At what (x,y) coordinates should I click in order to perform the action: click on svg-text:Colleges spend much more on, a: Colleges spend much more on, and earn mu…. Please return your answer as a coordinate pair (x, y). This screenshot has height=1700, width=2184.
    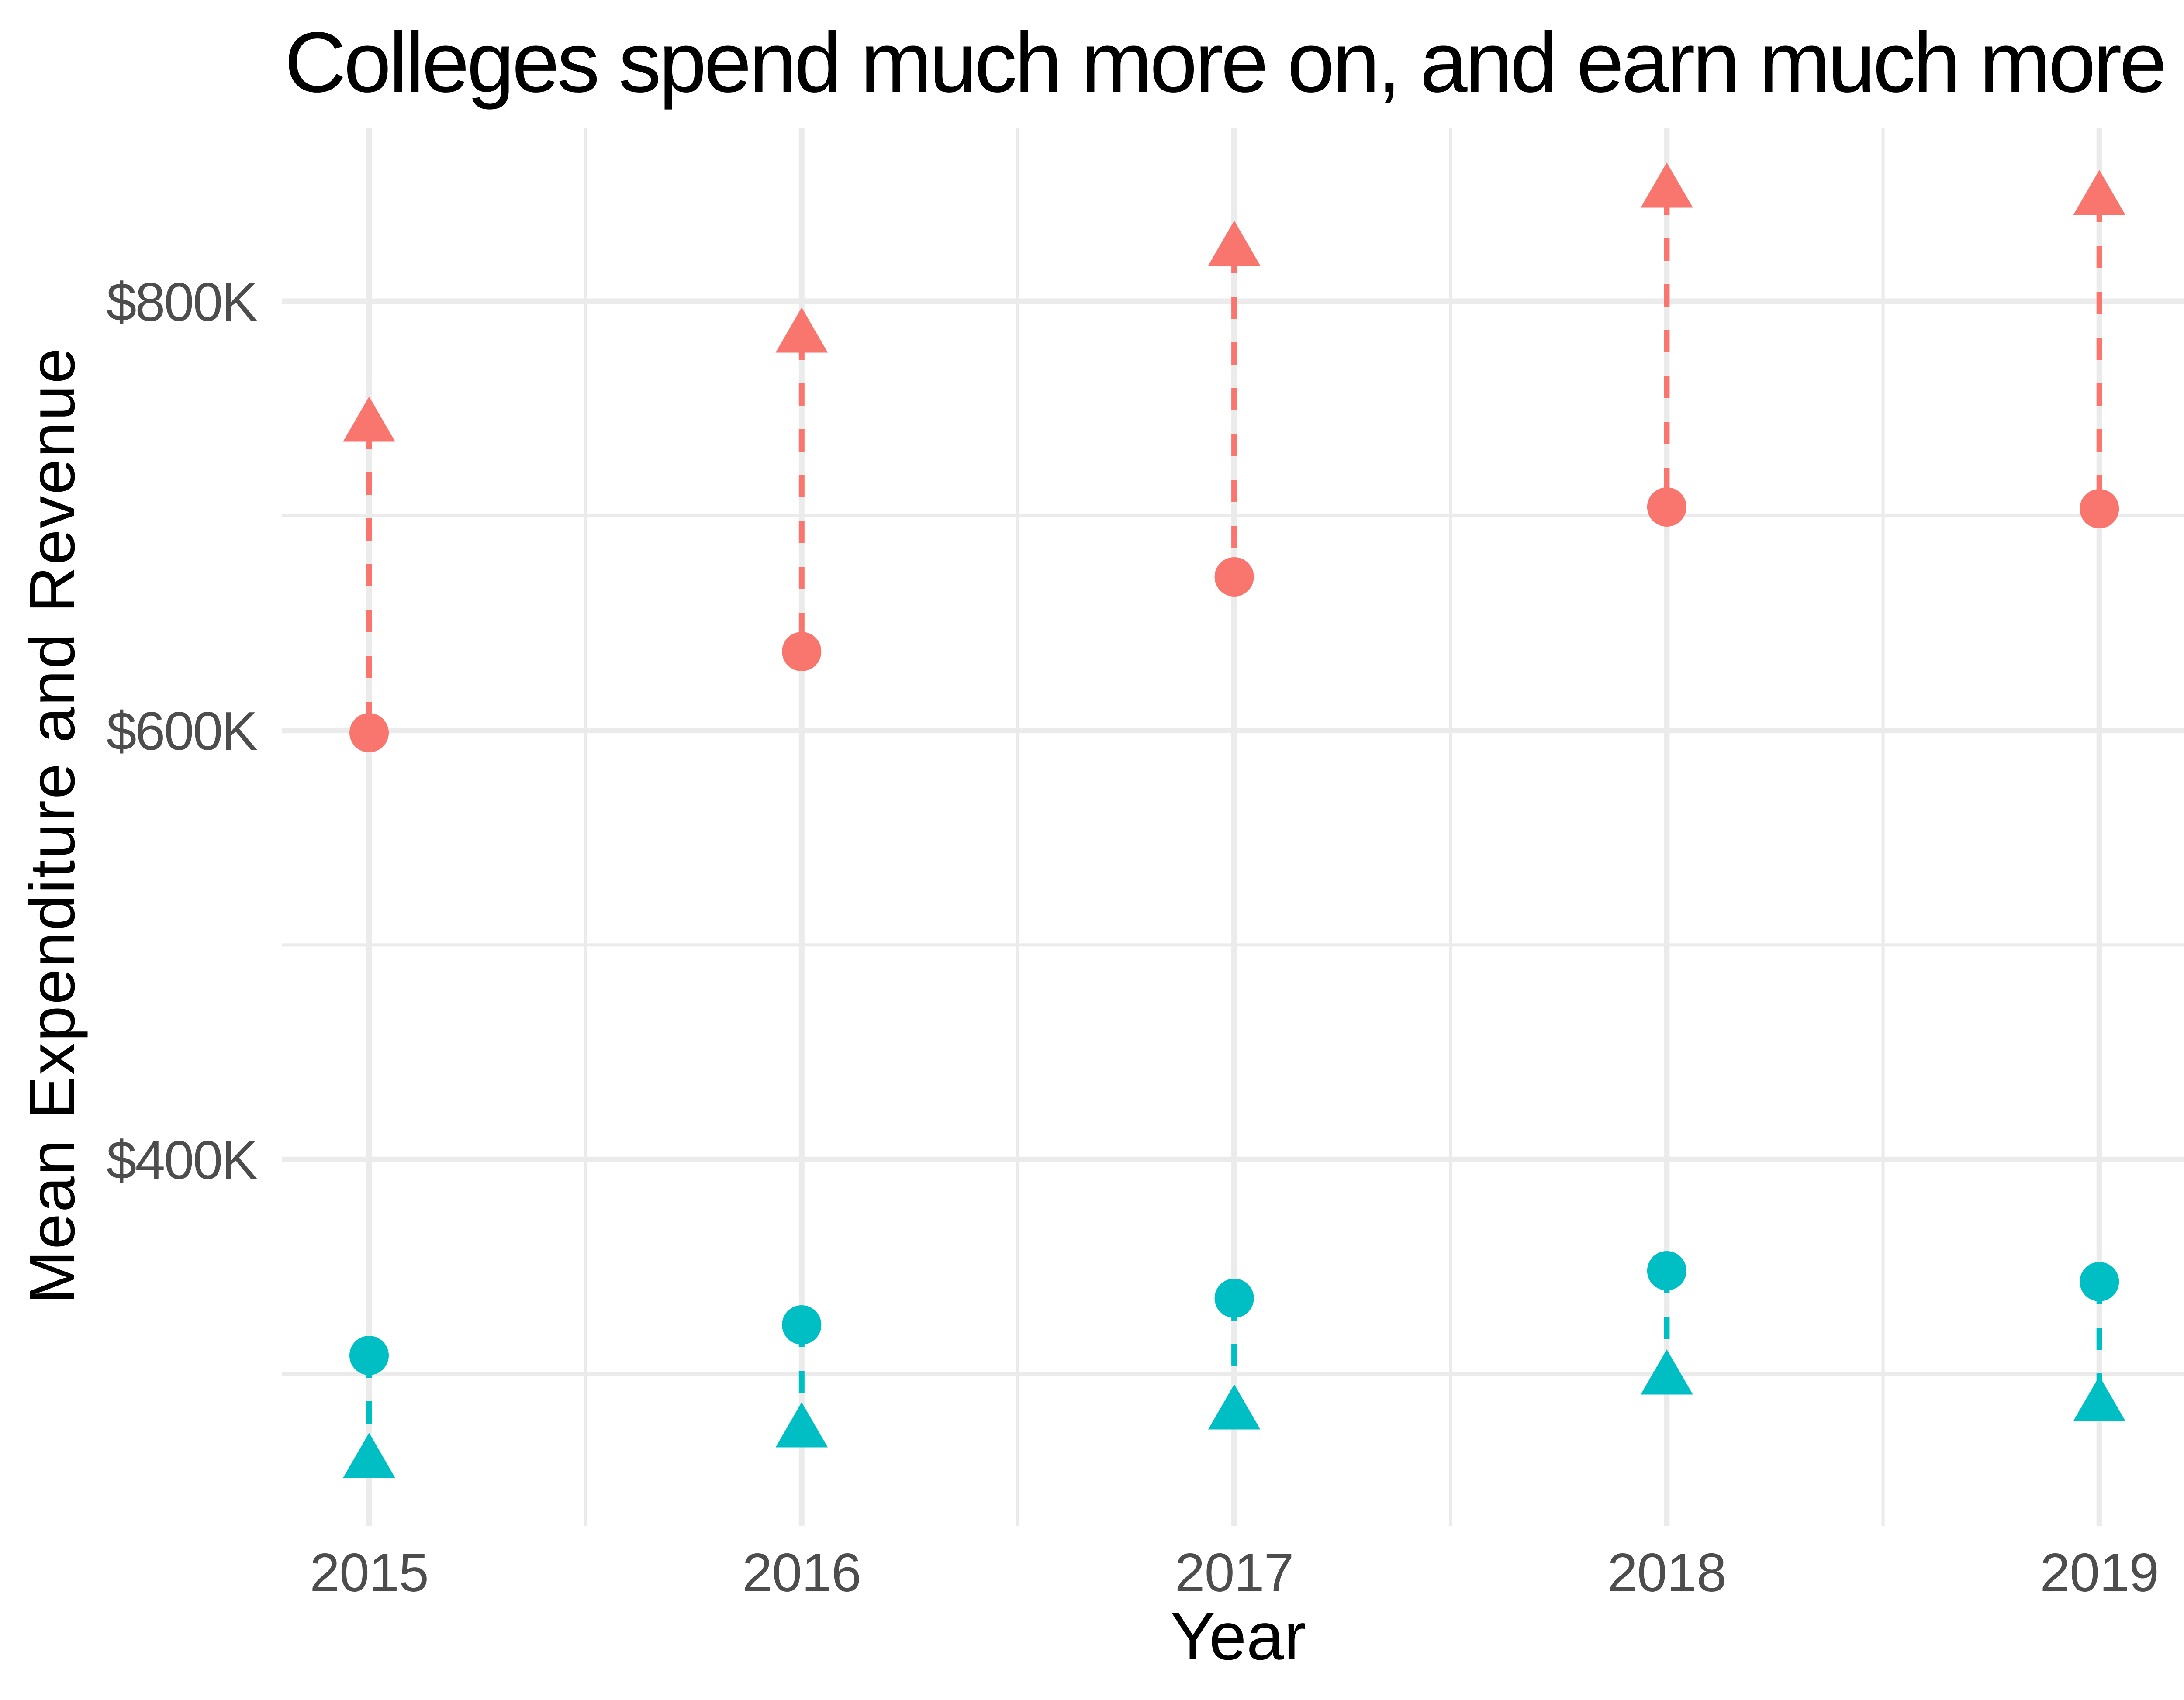
    Looking at the image, I should click on (1234, 62).